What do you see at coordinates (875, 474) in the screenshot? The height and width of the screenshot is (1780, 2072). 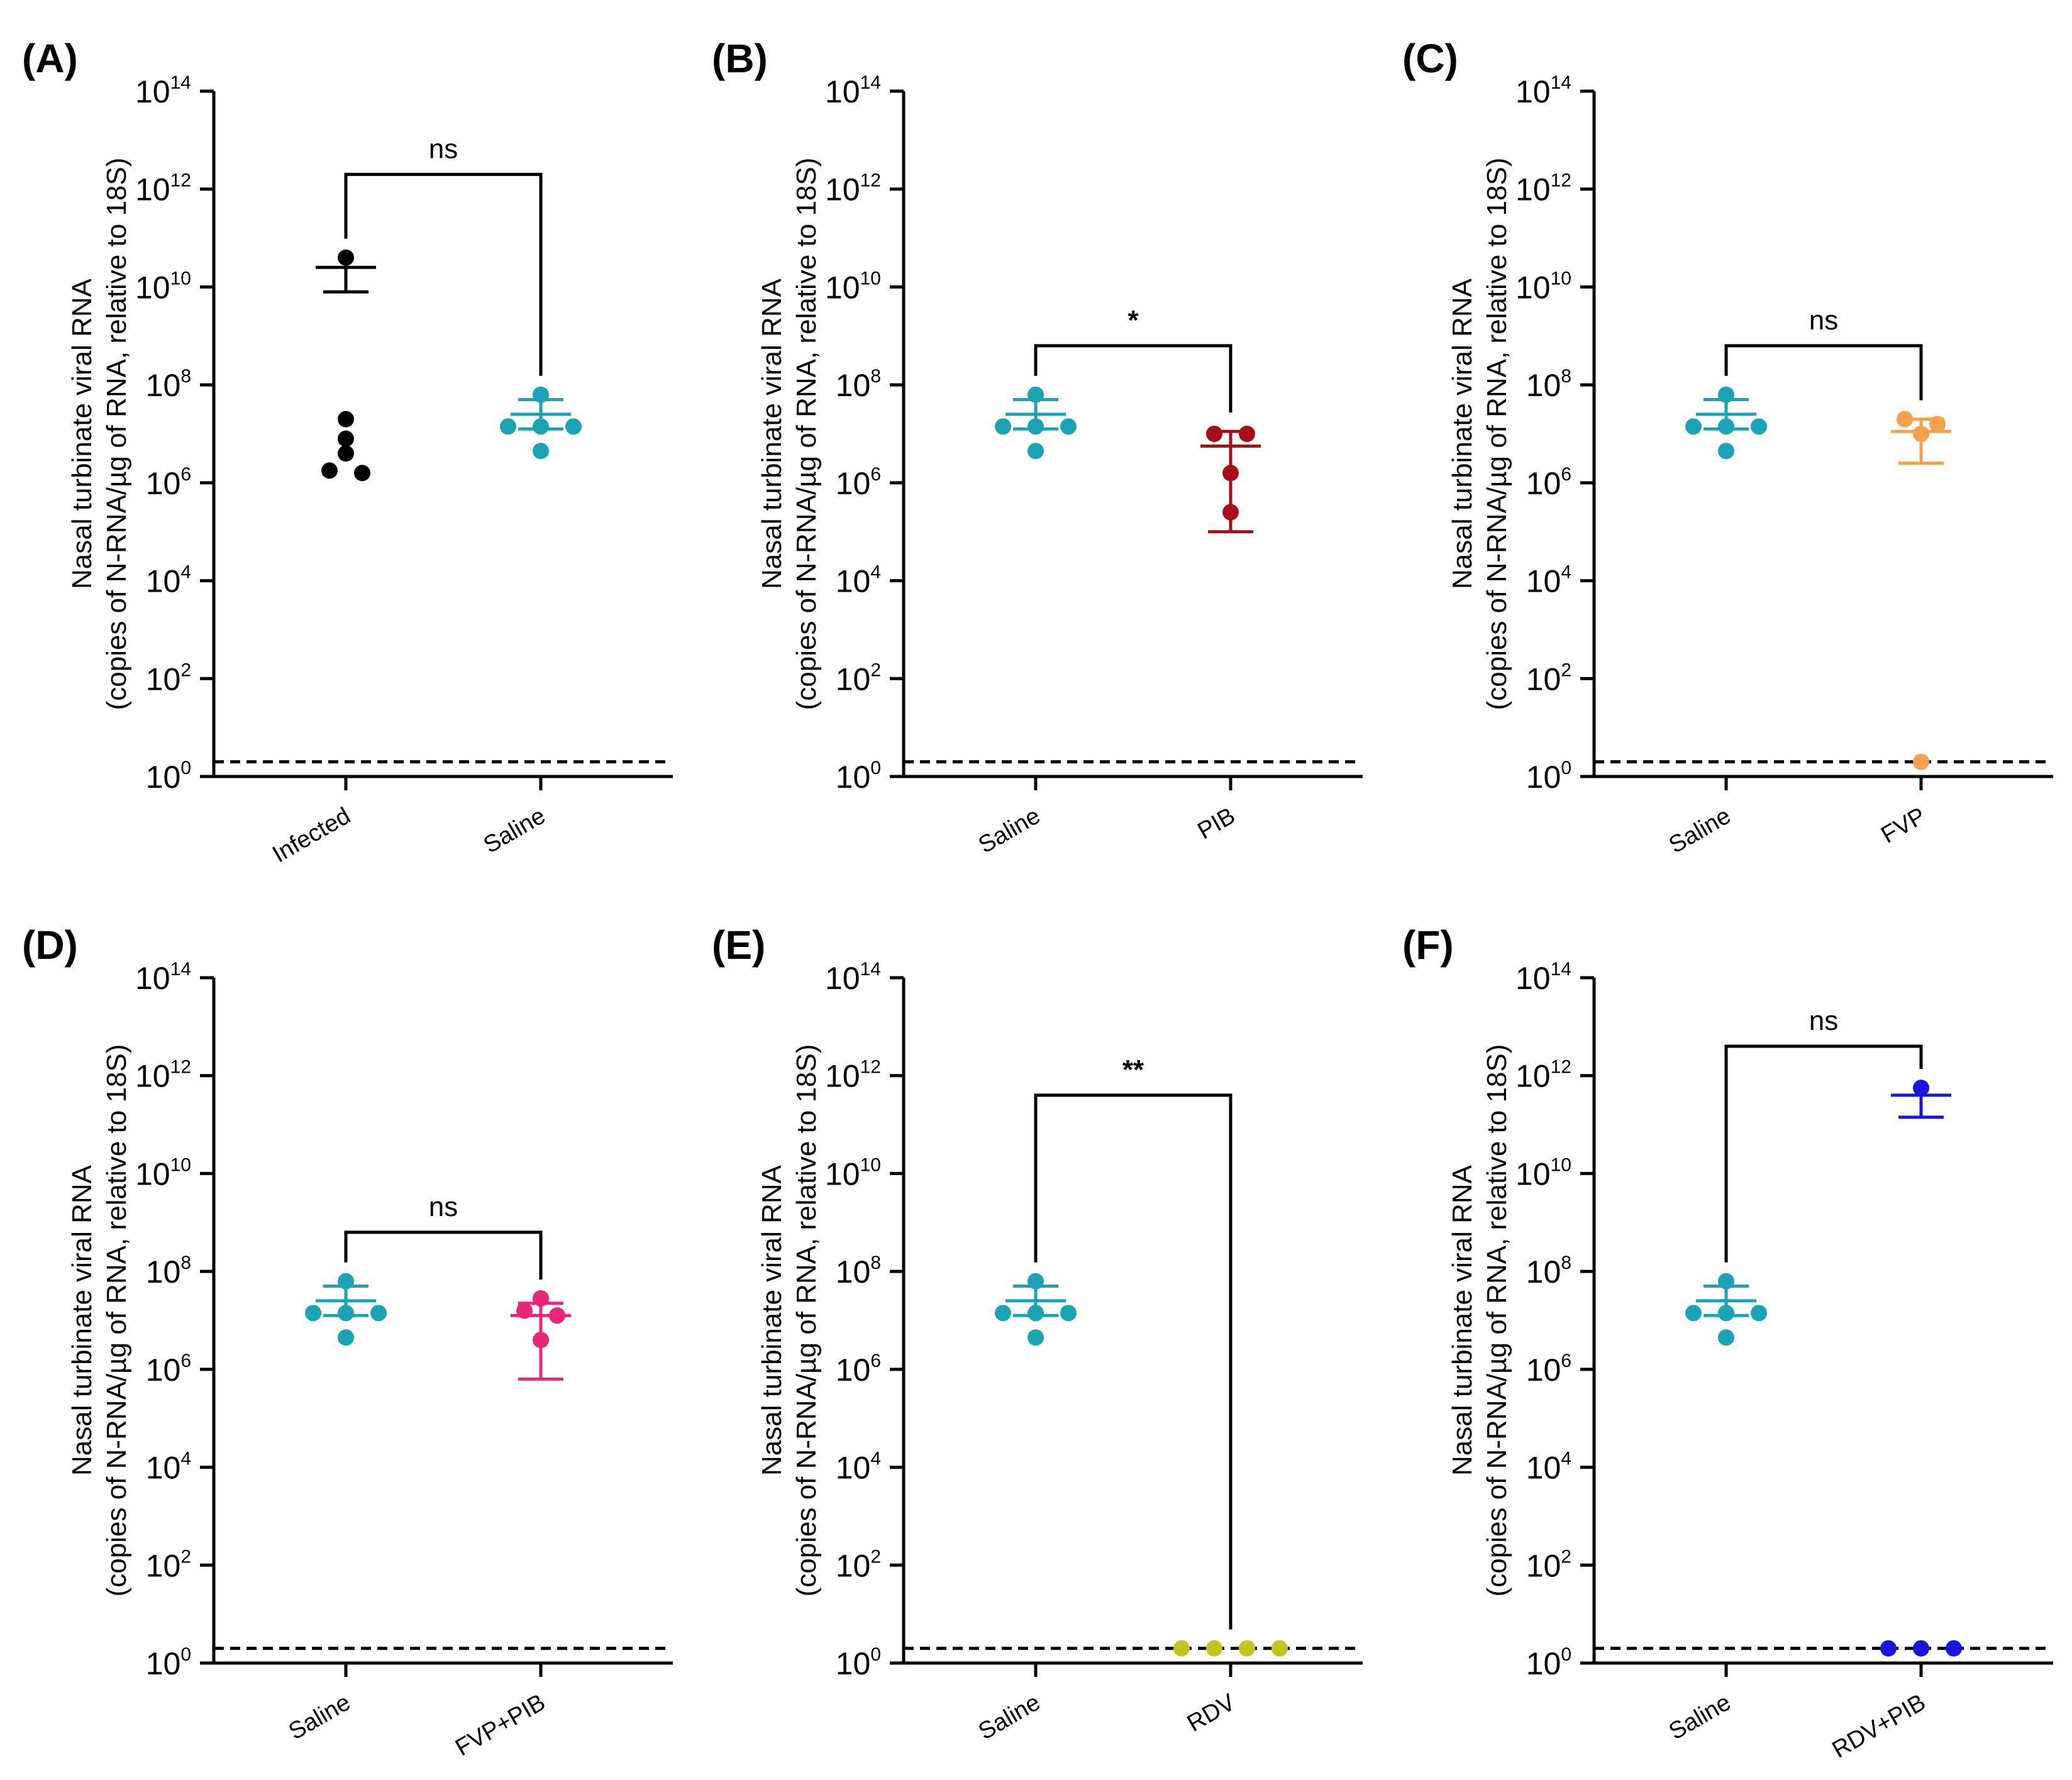 I see `tick-exponent: 6` at bounding box center [875, 474].